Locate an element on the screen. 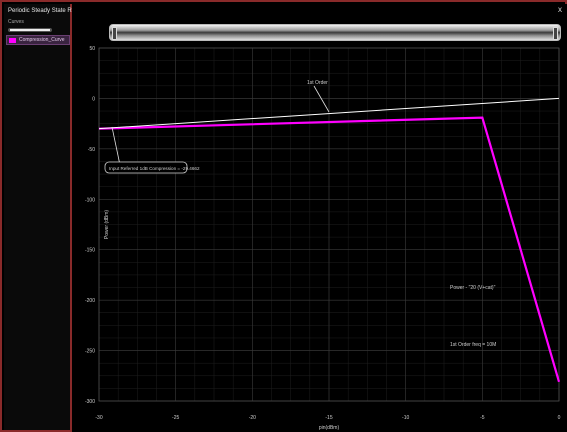 This screenshot has width=567, height=432. compression-leader is located at coordinates (116, 146).